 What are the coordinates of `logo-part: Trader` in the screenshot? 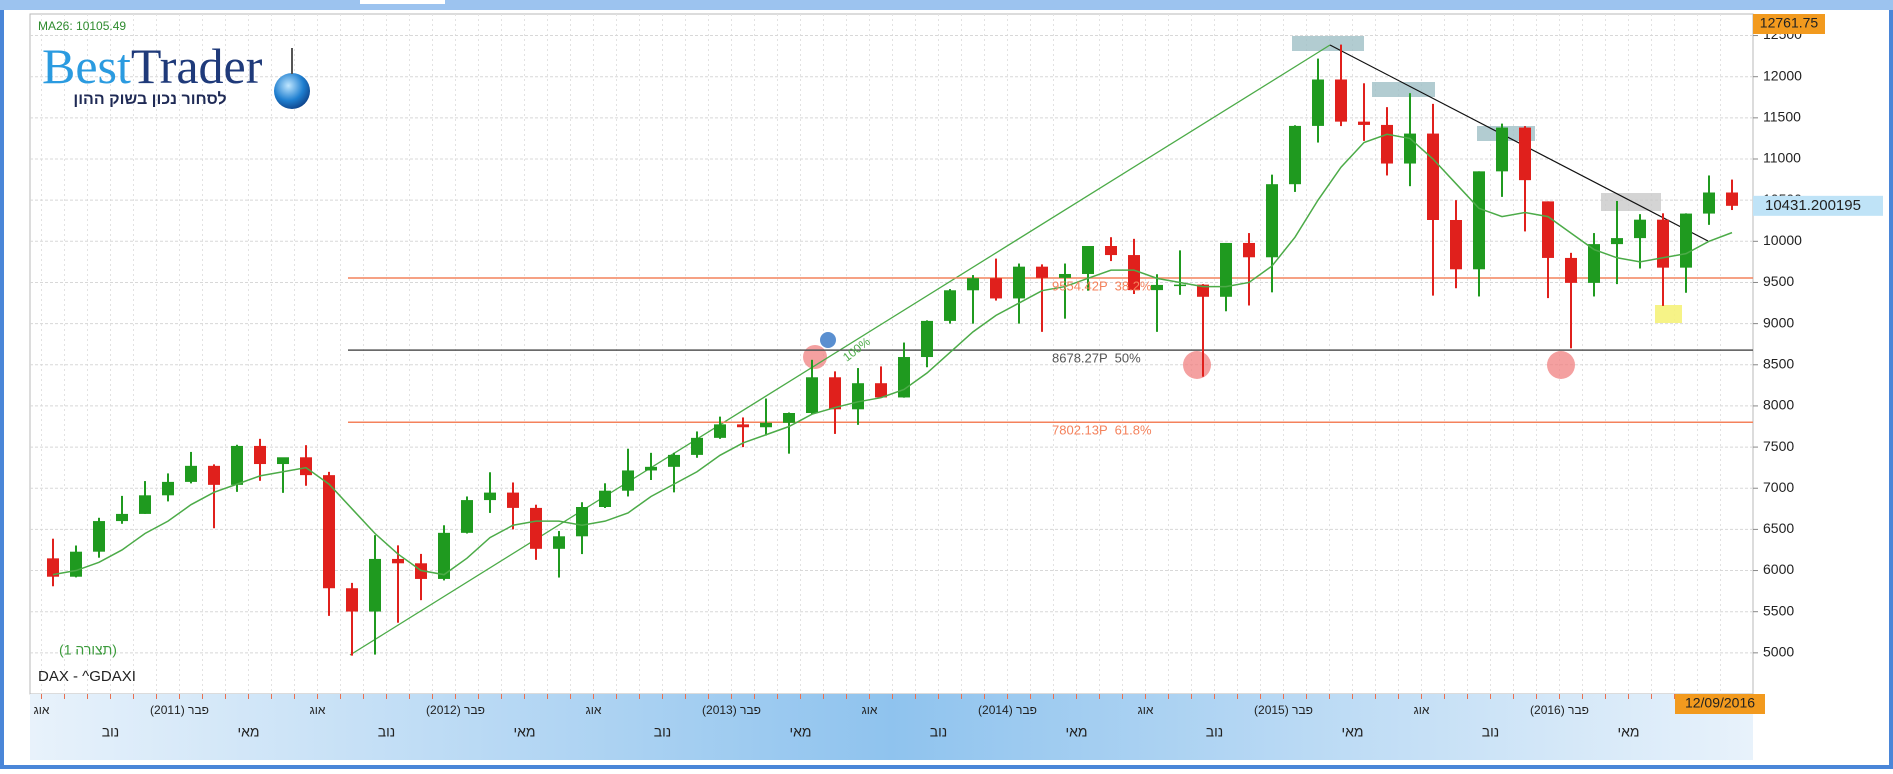 It's located at (197, 66).